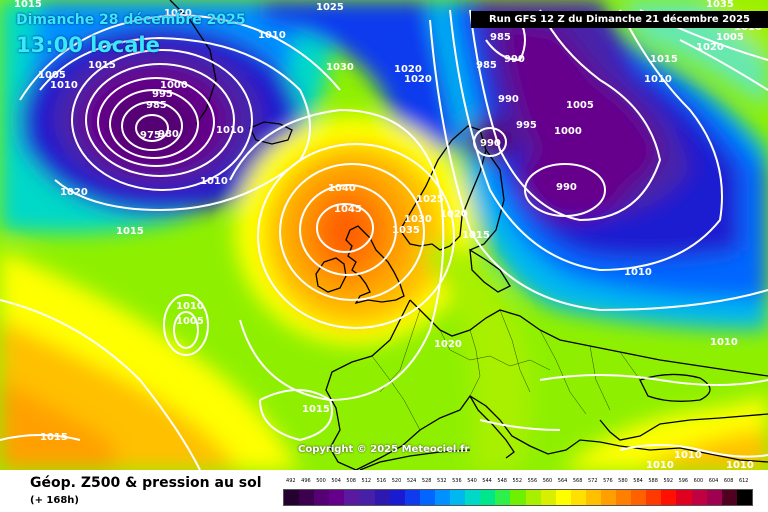 This screenshot has height=512, width=768. I want to click on colorbar-label: 552, so click(517, 481).